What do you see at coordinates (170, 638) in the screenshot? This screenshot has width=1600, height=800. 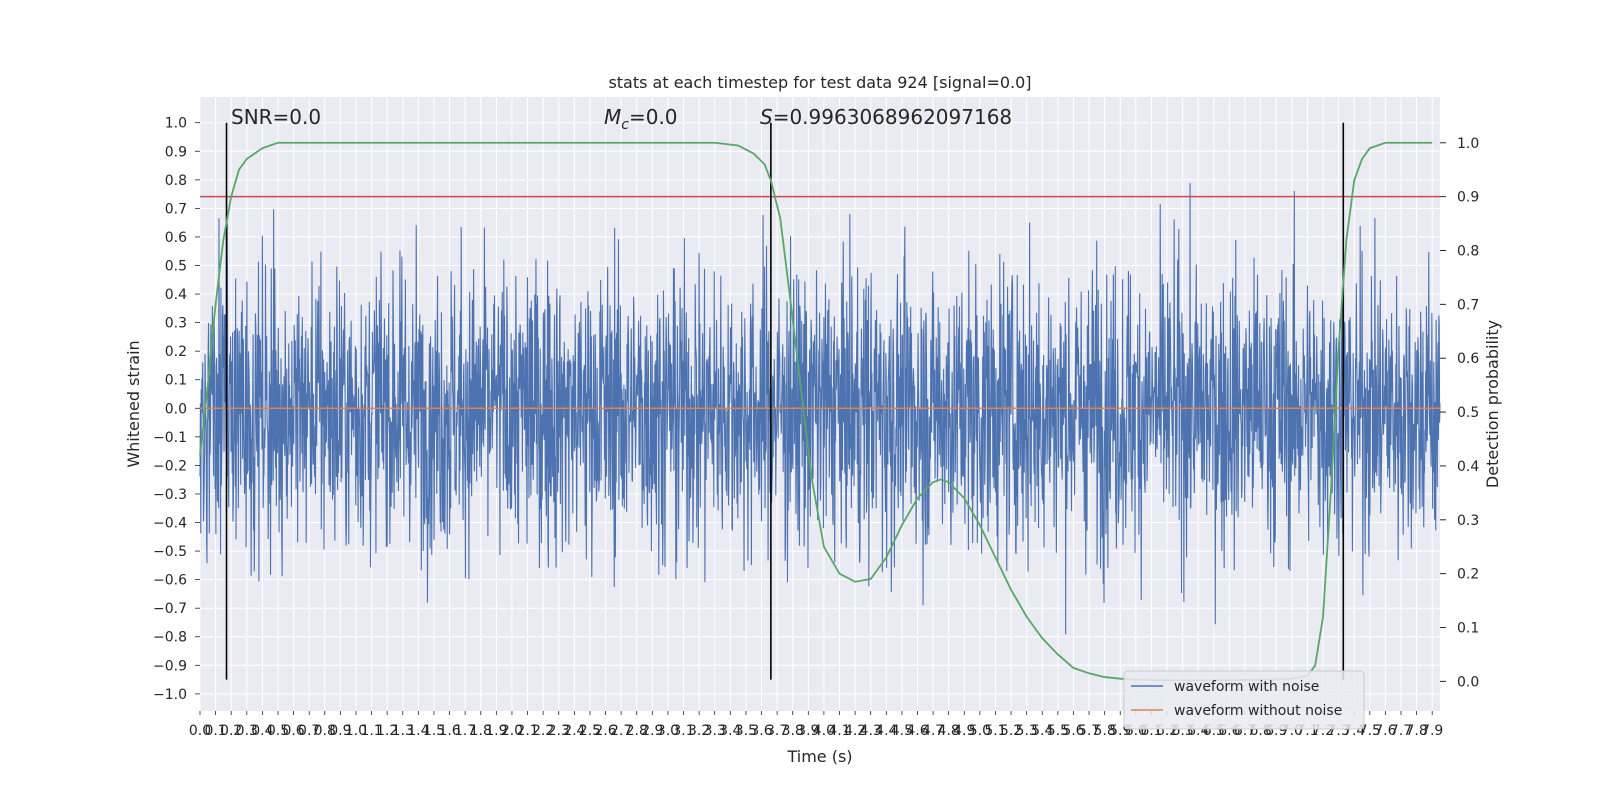 I see `y-tick-label: −0.8` at bounding box center [170, 638].